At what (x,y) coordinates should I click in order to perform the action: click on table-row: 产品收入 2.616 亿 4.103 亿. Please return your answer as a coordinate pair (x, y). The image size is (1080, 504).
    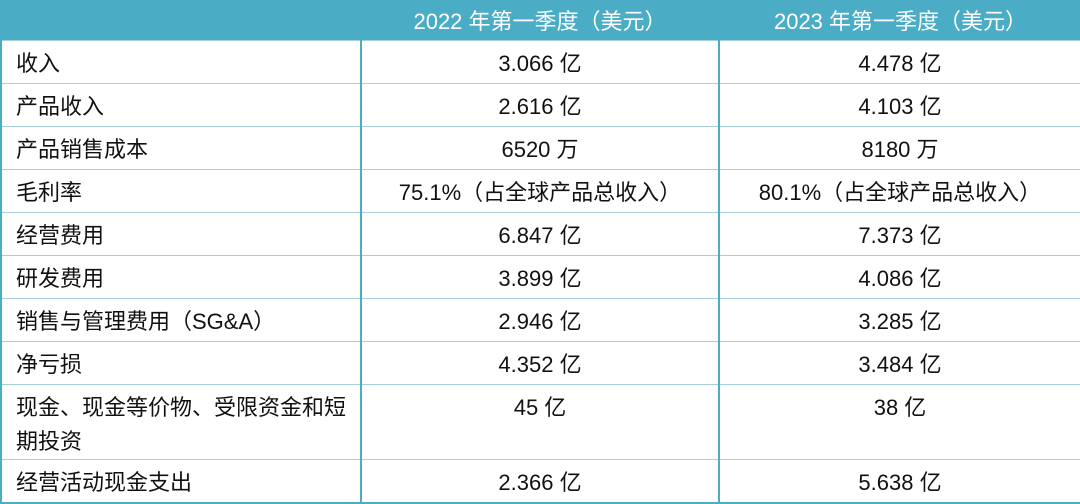
    Looking at the image, I should click on (540, 105).